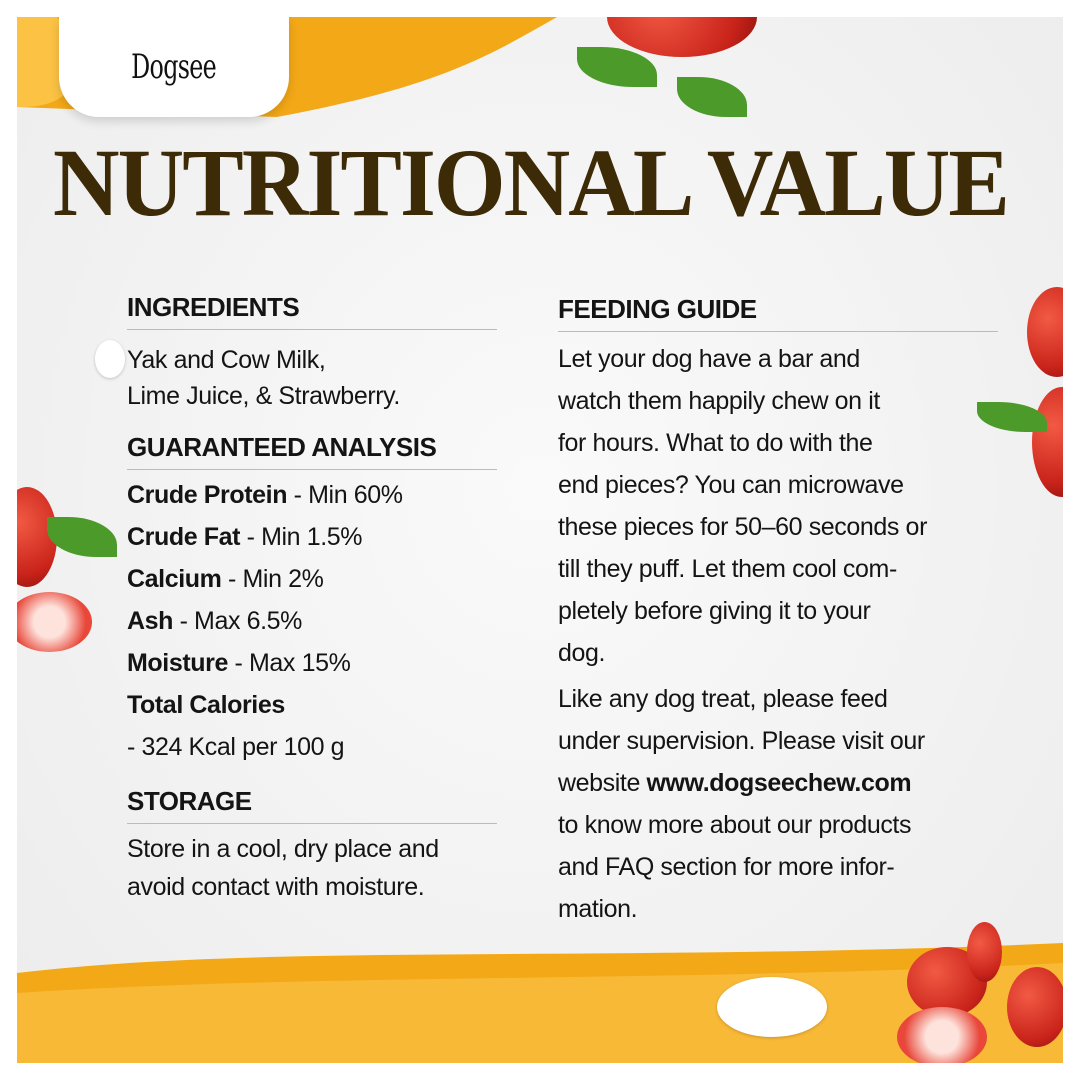 The width and height of the screenshot is (1080, 1080). I want to click on website-link: www.dogseechew.com, so click(779, 783).